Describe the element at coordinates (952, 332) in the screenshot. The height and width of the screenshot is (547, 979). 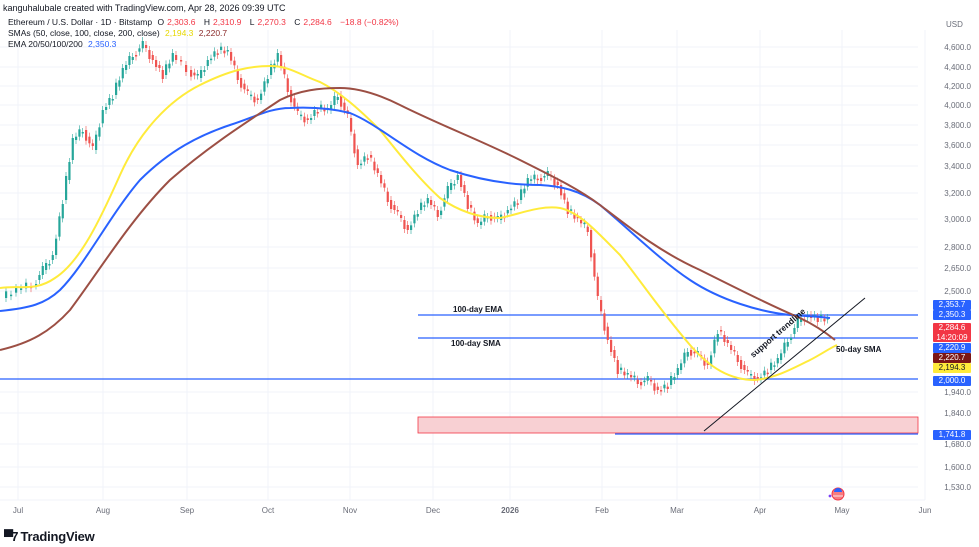
I see `price-tag: 2,284.6 14:20:09` at that location.